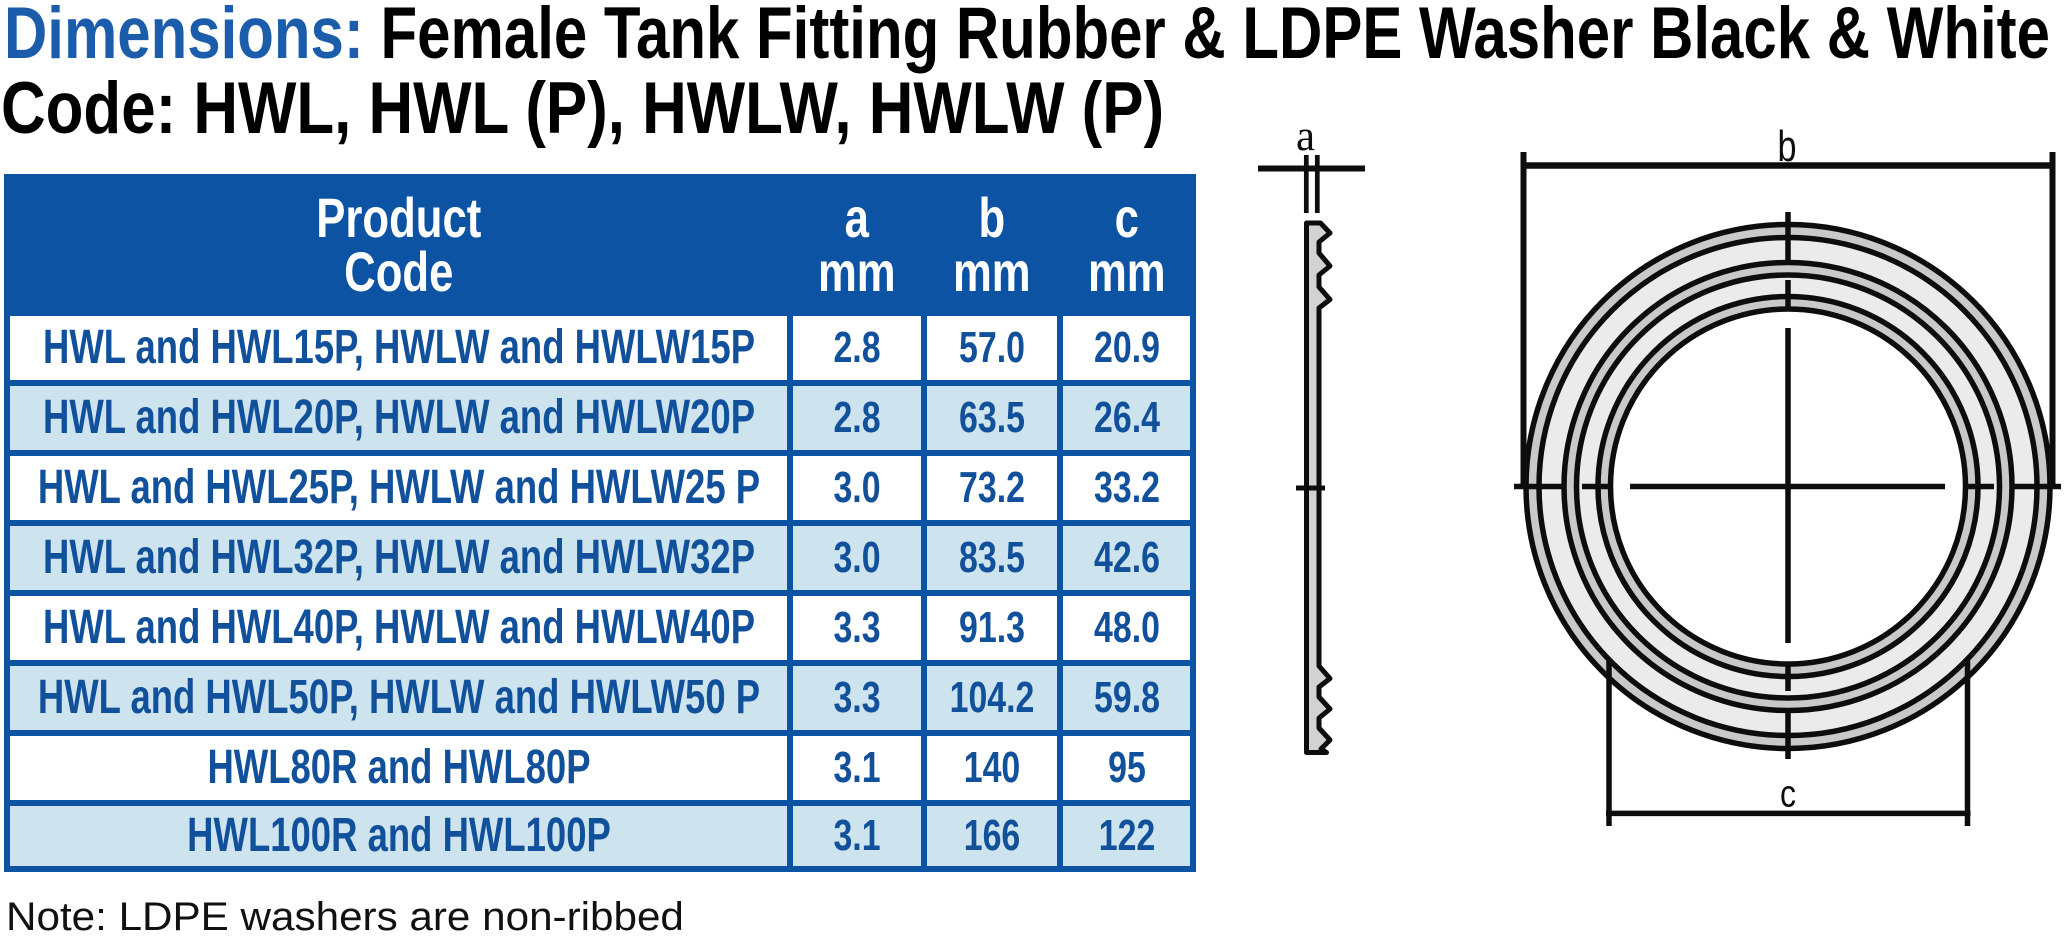 The image size is (2071, 939). I want to click on svg-text: c, so click(1788, 795).